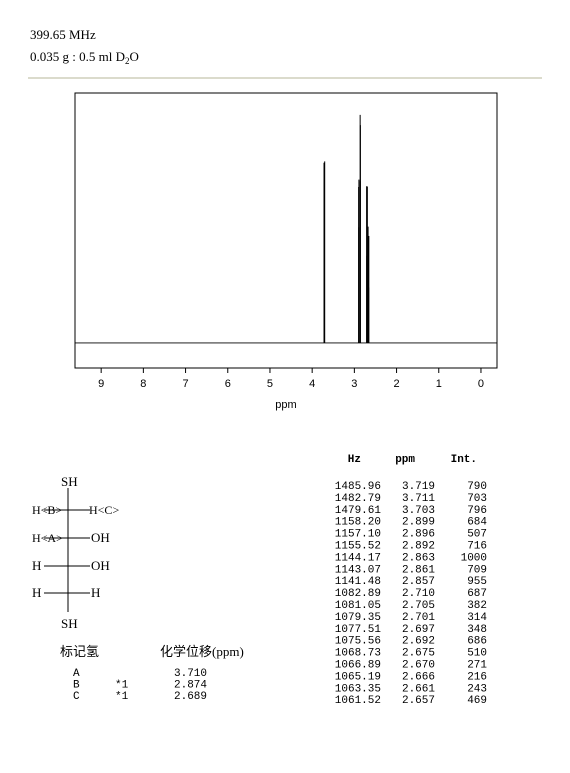 This screenshot has height=773, width=570. Describe the element at coordinates (358, 499) in the screenshot. I see `peak-cell: 1482.79` at that location.